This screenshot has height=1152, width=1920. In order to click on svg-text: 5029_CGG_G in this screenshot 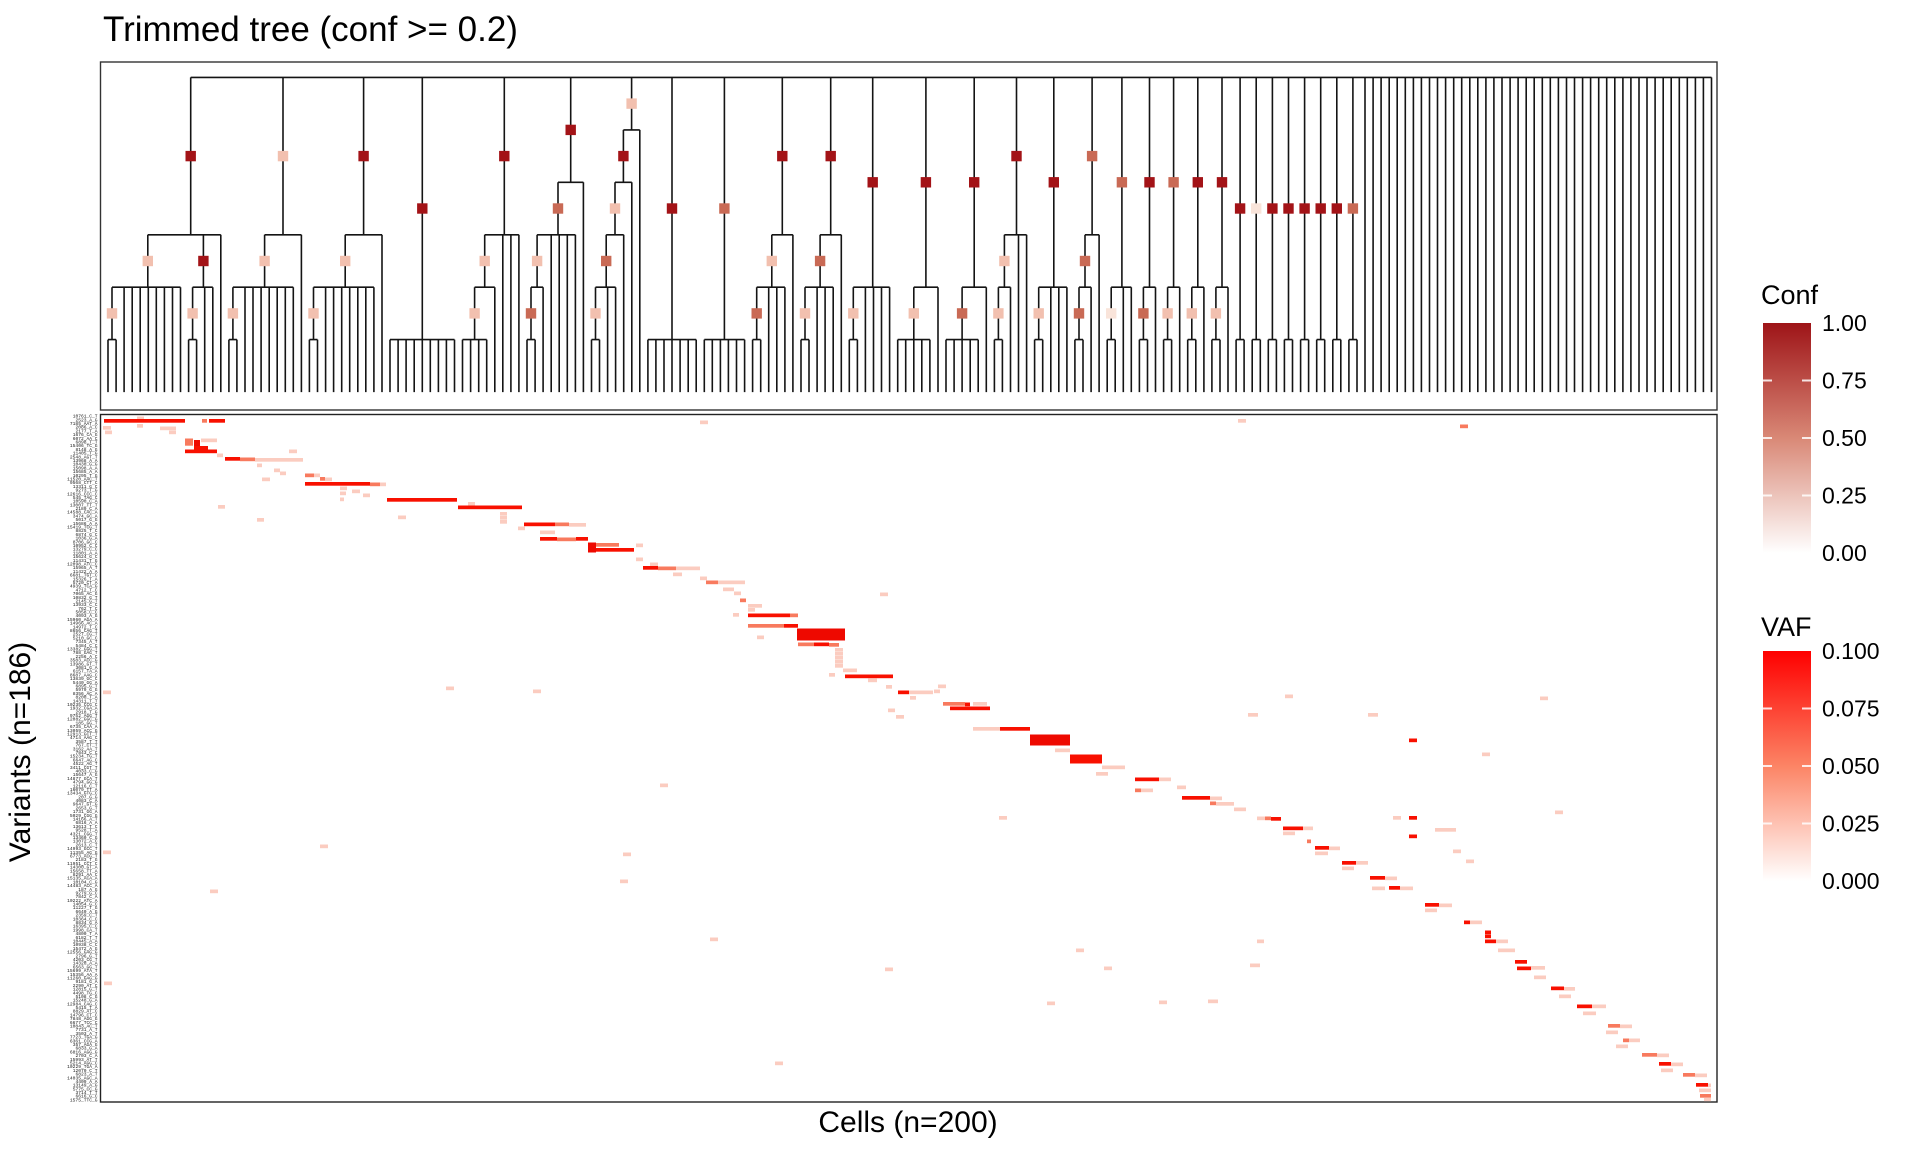, I will do `click(84, 816)`.